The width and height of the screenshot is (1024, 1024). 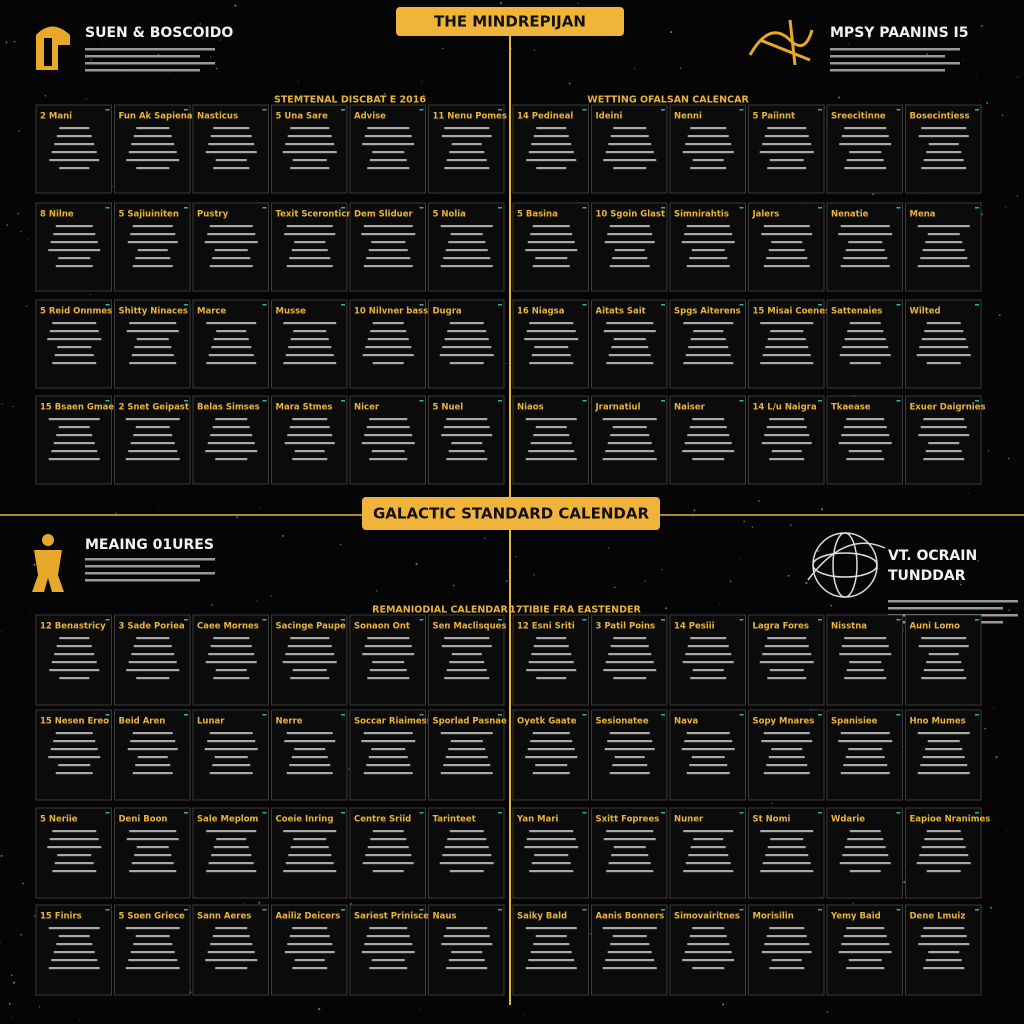 I want to click on cell-heading: 5 Paiinnt, so click(x=774, y=117).